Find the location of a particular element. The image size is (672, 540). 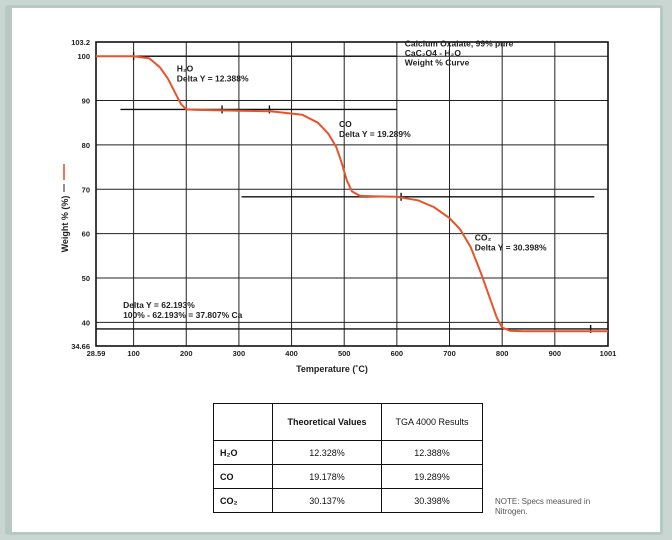

table-header-cell: Theoretical Values is located at coordinates (327, 422).